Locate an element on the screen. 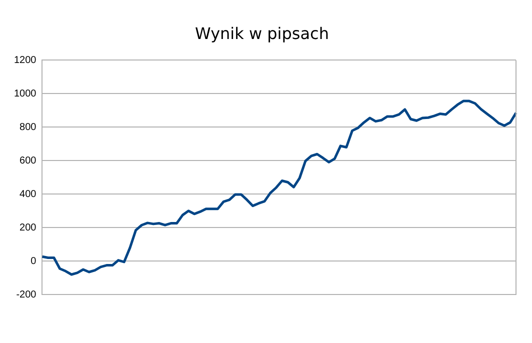 Image resolution: width=532 pixels, height=343 pixels. y-tick-label: 200 is located at coordinates (28, 228).